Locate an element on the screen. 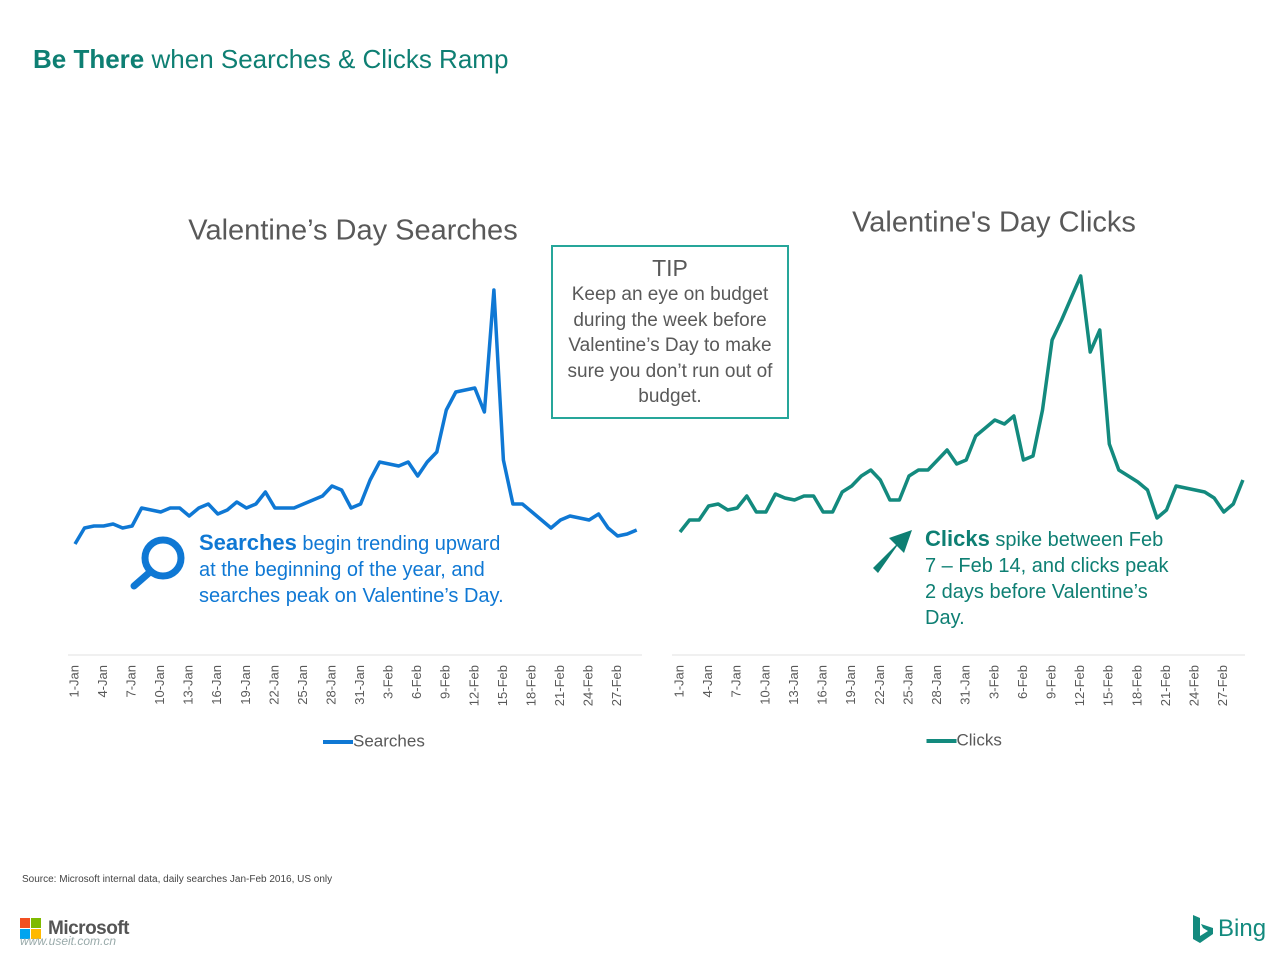 The image size is (1280, 960). header-bold: Be There is located at coordinates (89, 59).